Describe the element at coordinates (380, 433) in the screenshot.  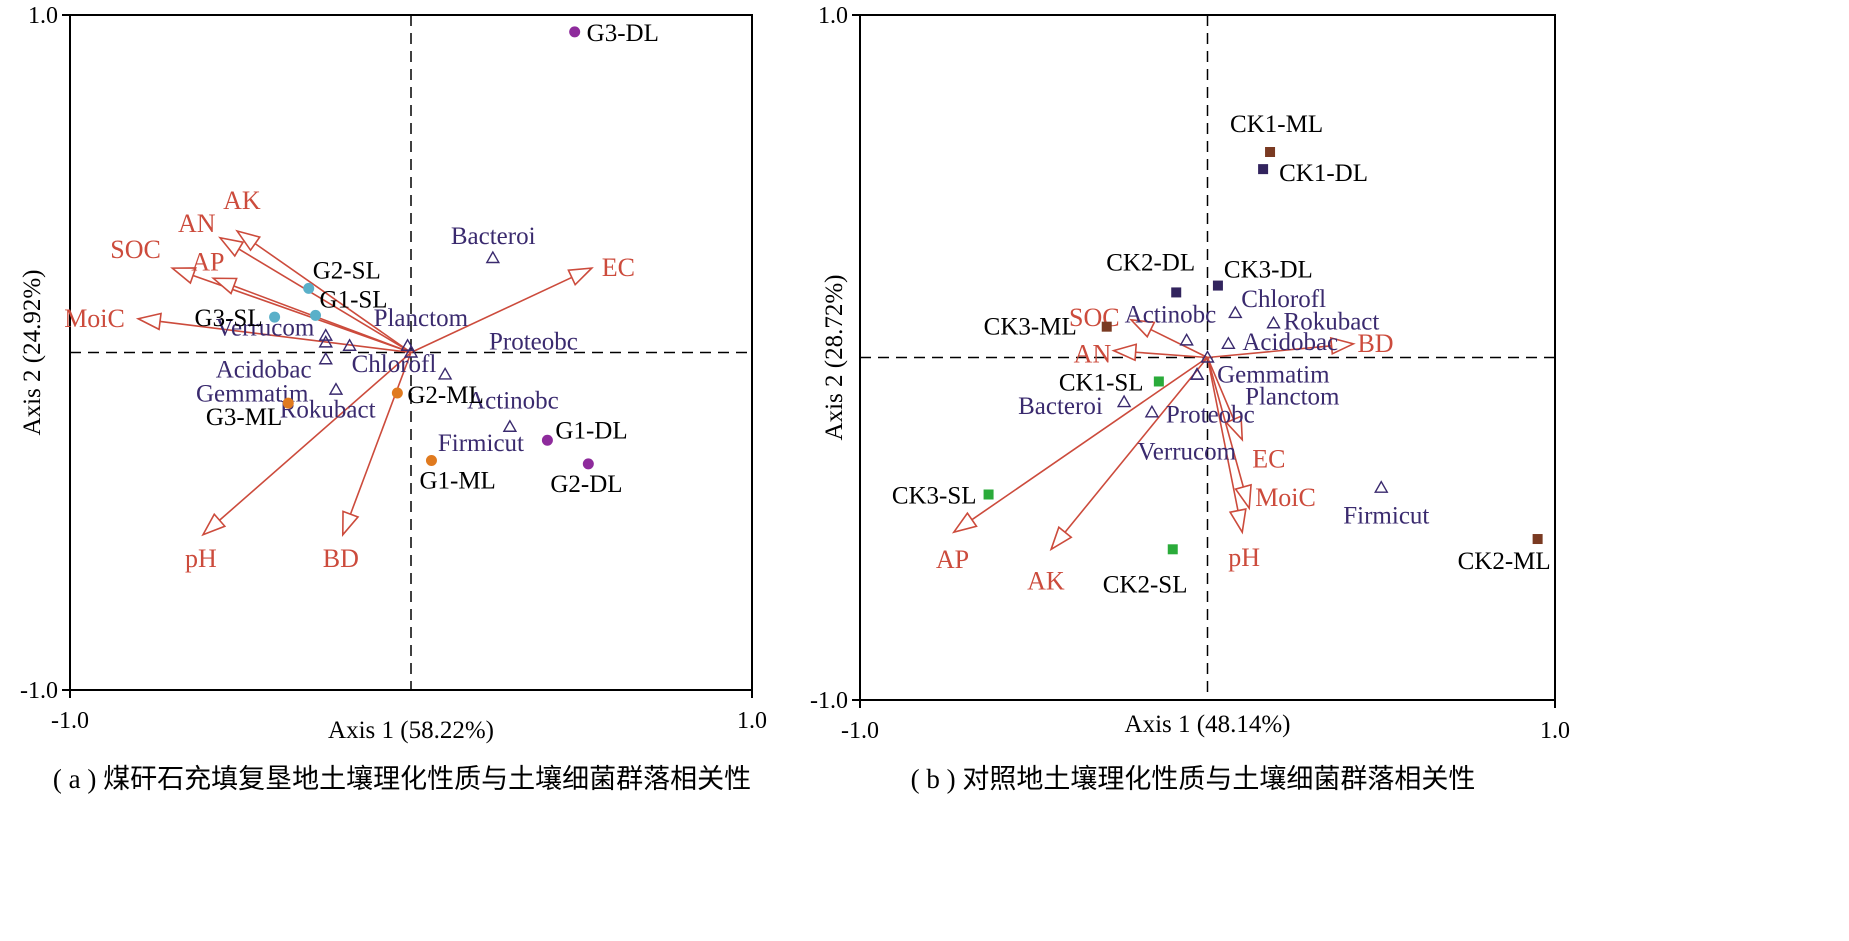
I see `env-vector-bd` at that location.